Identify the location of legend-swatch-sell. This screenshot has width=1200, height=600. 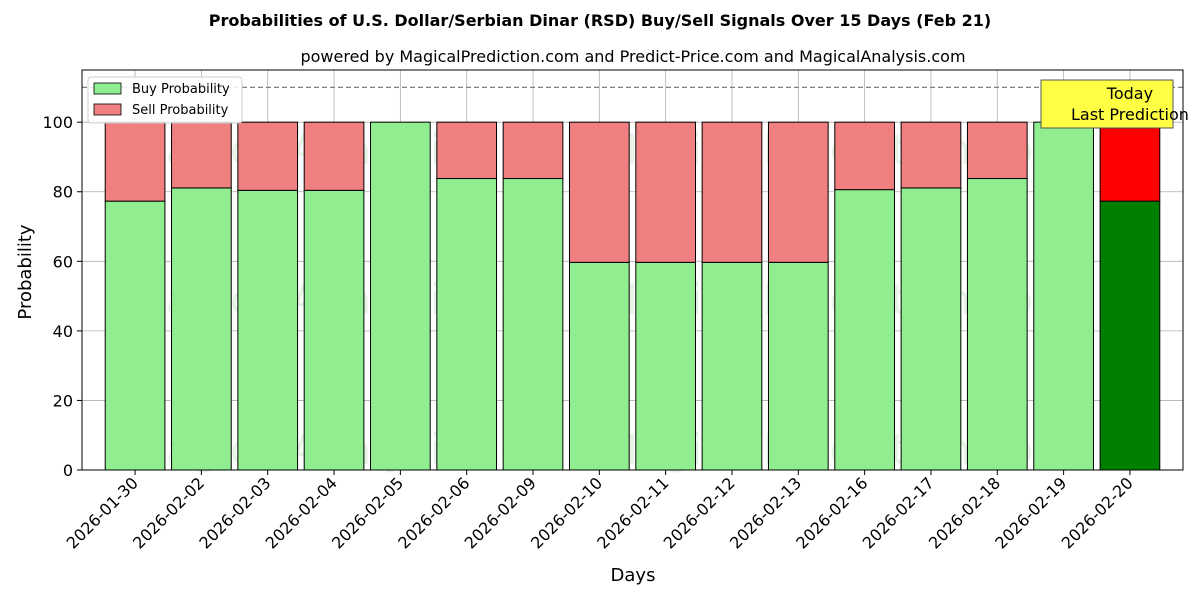
(107, 109).